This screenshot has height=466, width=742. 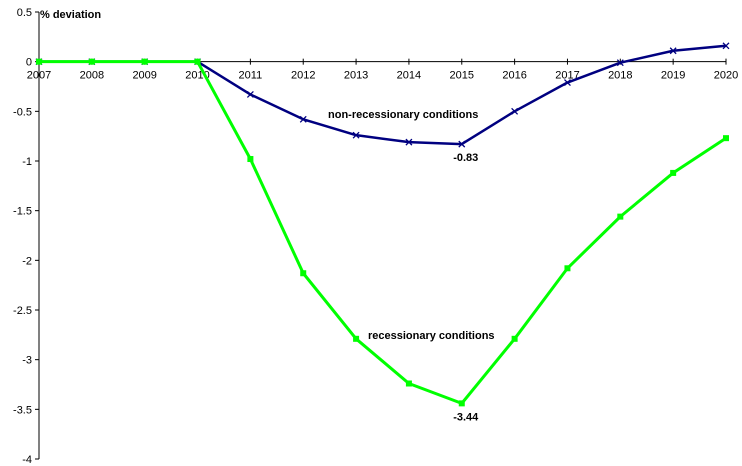 What do you see at coordinates (462, 76) in the screenshot?
I see `x-tick-label: 2015` at bounding box center [462, 76].